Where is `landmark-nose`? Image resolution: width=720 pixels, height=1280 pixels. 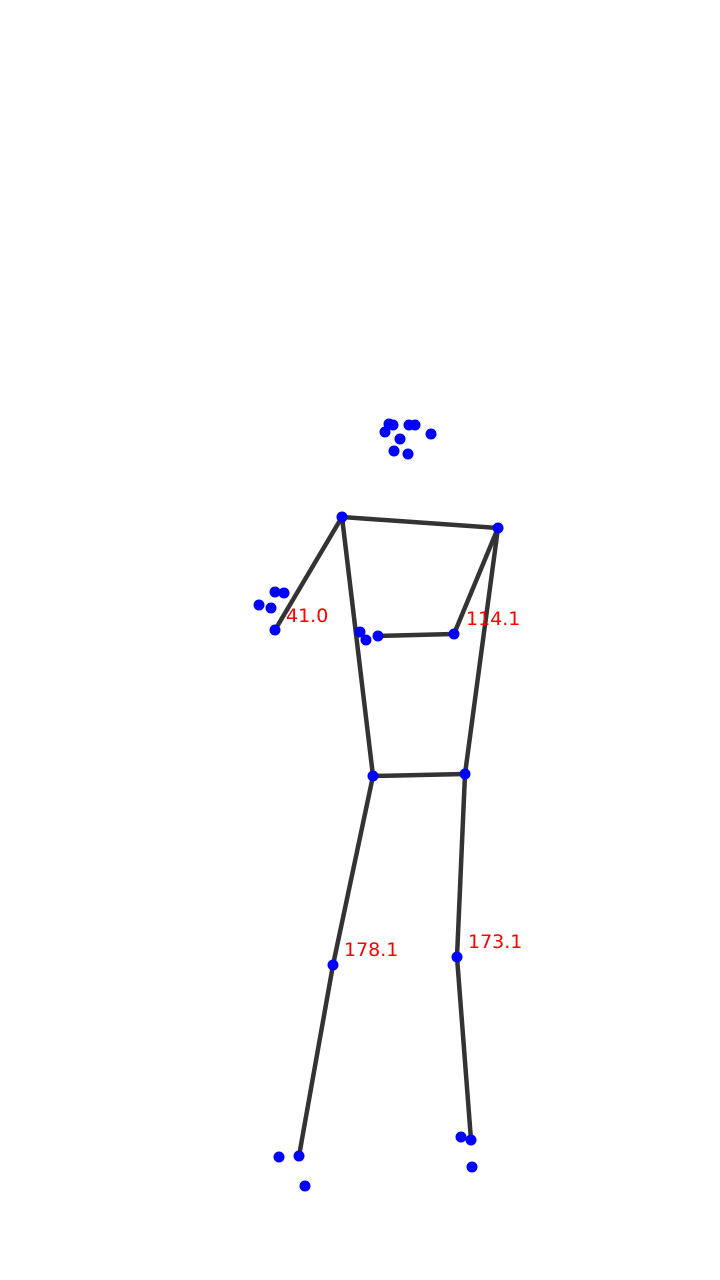
landmark-nose is located at coordinates (400, 439).